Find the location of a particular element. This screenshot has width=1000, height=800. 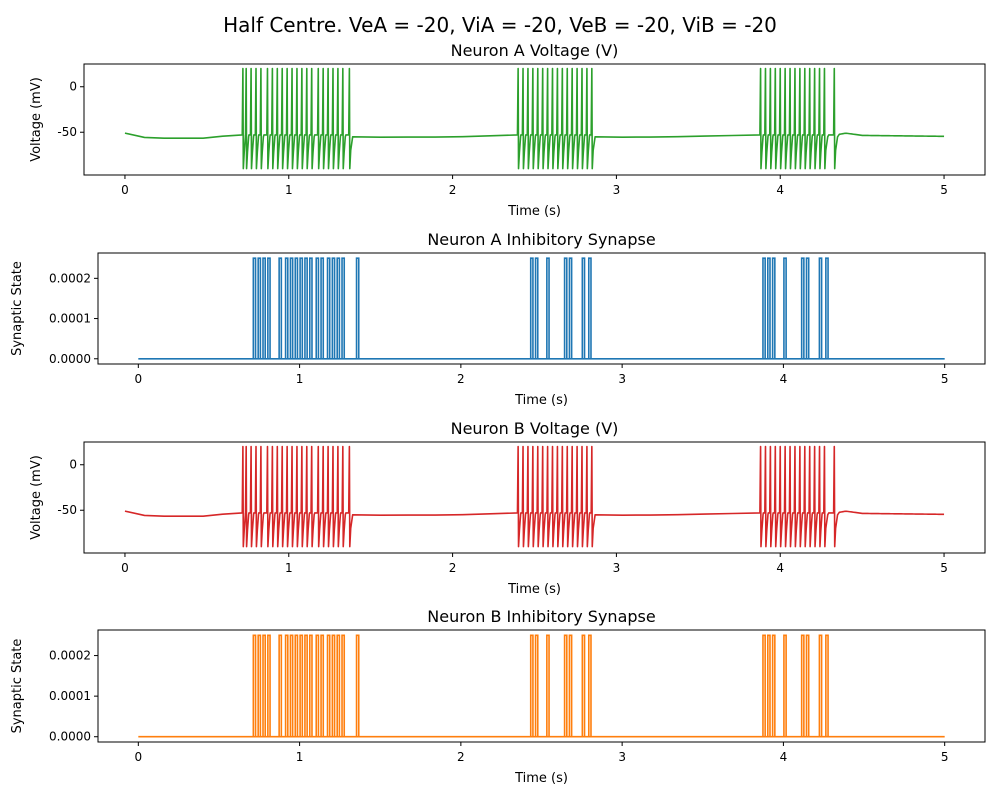

neuron-b-voltage-xtick-label: 3 is located at coordinates (617, 568).